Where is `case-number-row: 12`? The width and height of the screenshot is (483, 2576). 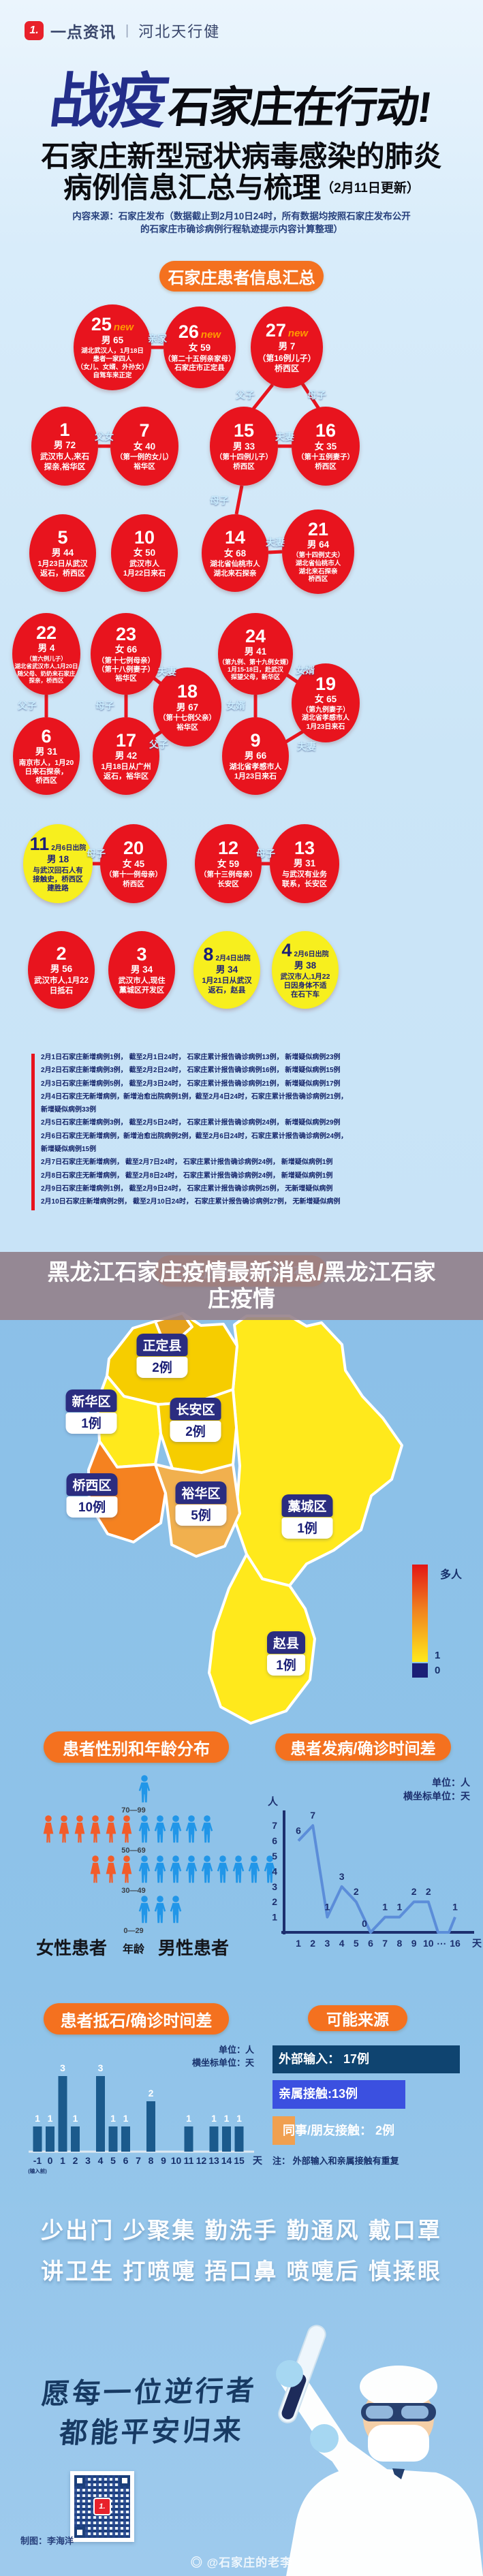 case-number-row: 12 is located at coordinates (228, 848).